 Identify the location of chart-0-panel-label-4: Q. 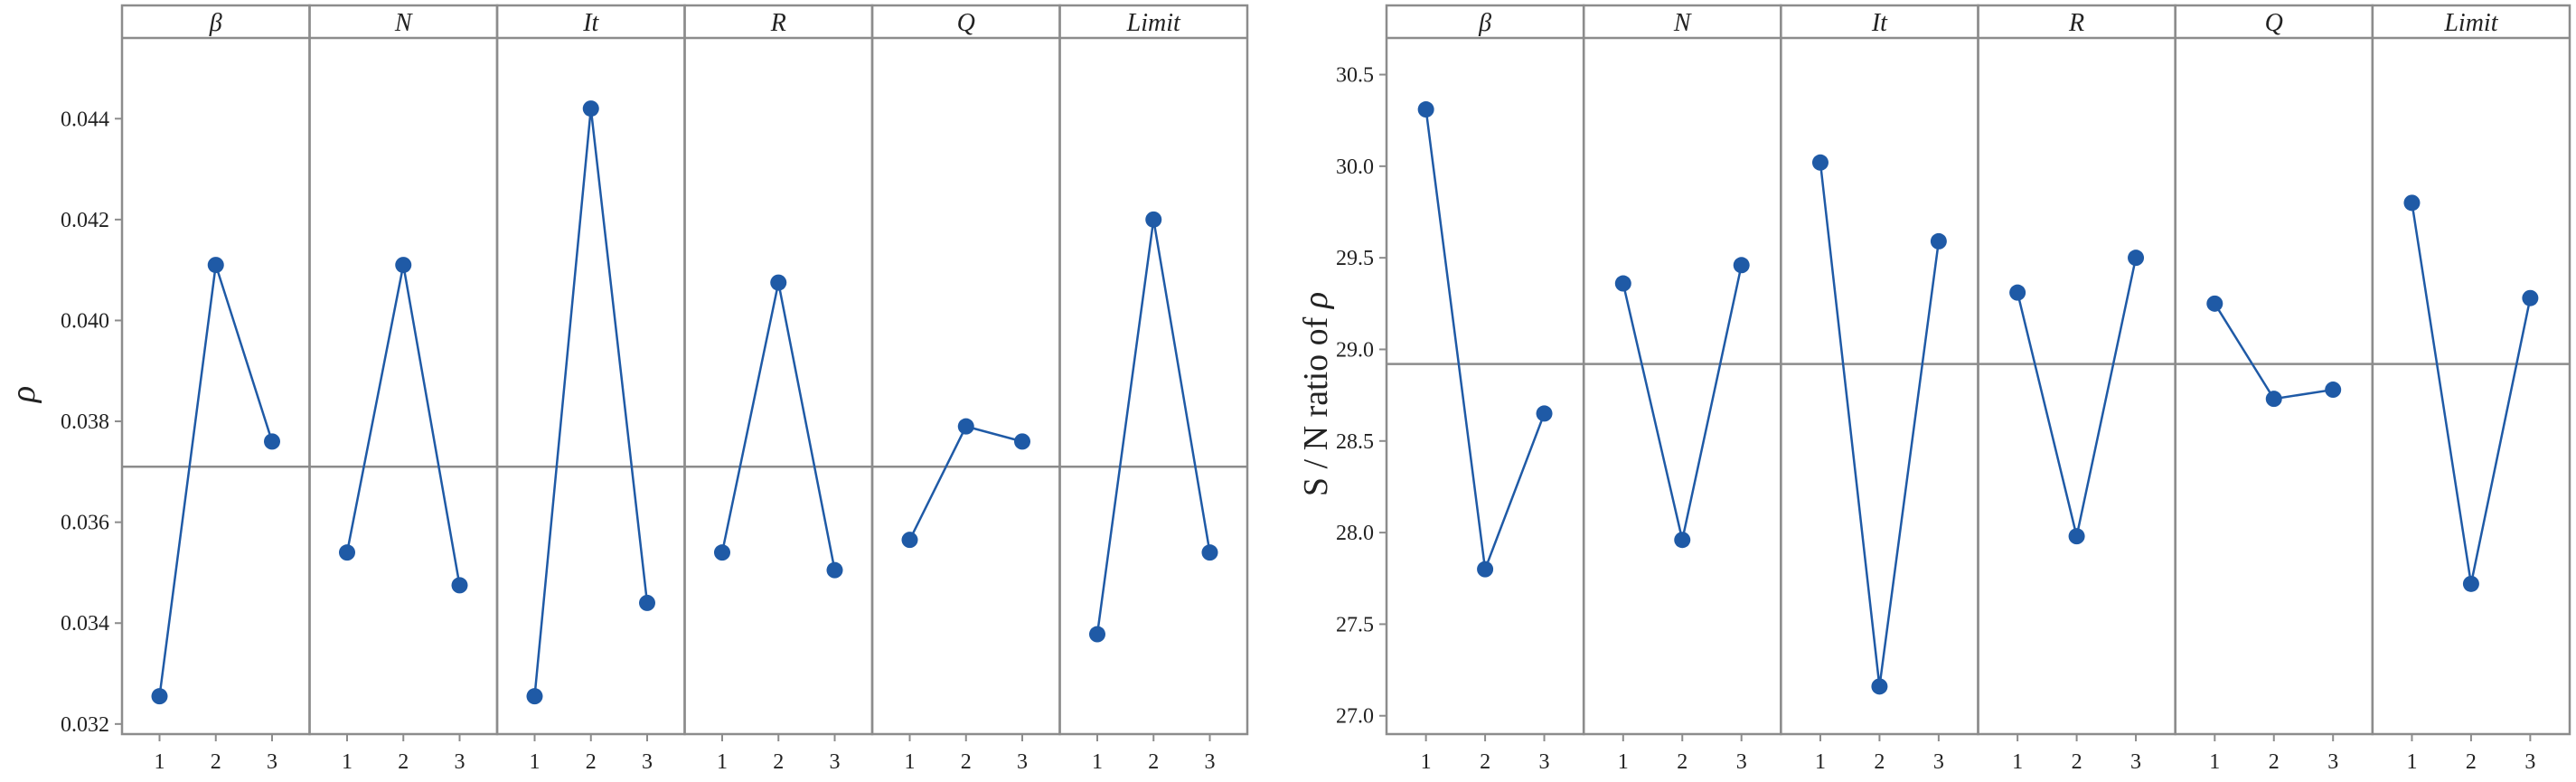
(966, 23).